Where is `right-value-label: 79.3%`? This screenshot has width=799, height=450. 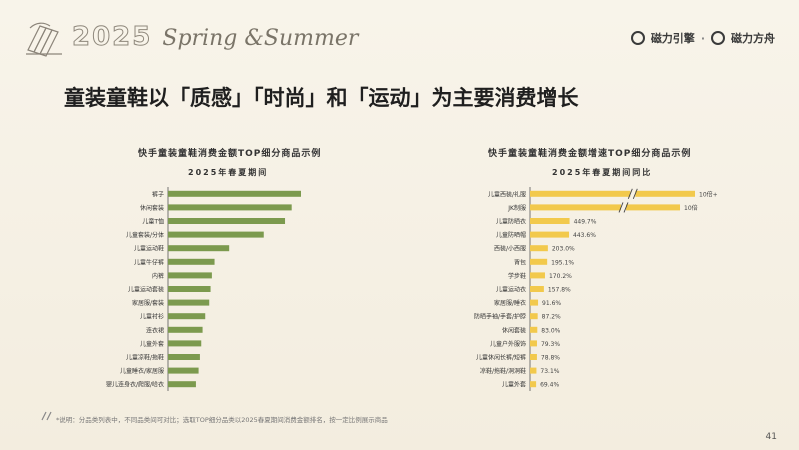
right-value-label: 79.3% is located at coordinates (550, 344).